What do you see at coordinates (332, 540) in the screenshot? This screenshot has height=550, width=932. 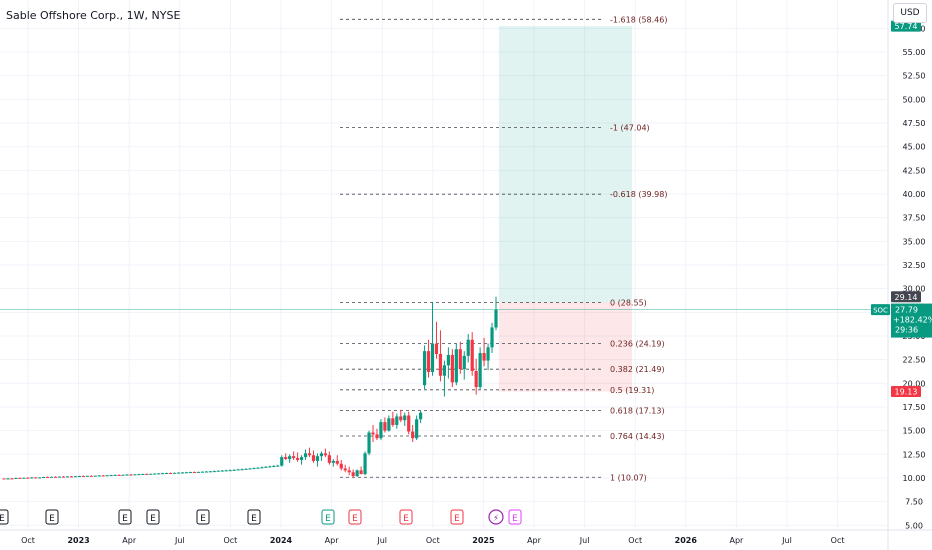 I see `x-tick-label: Apr` at bounding box center [332, 540].